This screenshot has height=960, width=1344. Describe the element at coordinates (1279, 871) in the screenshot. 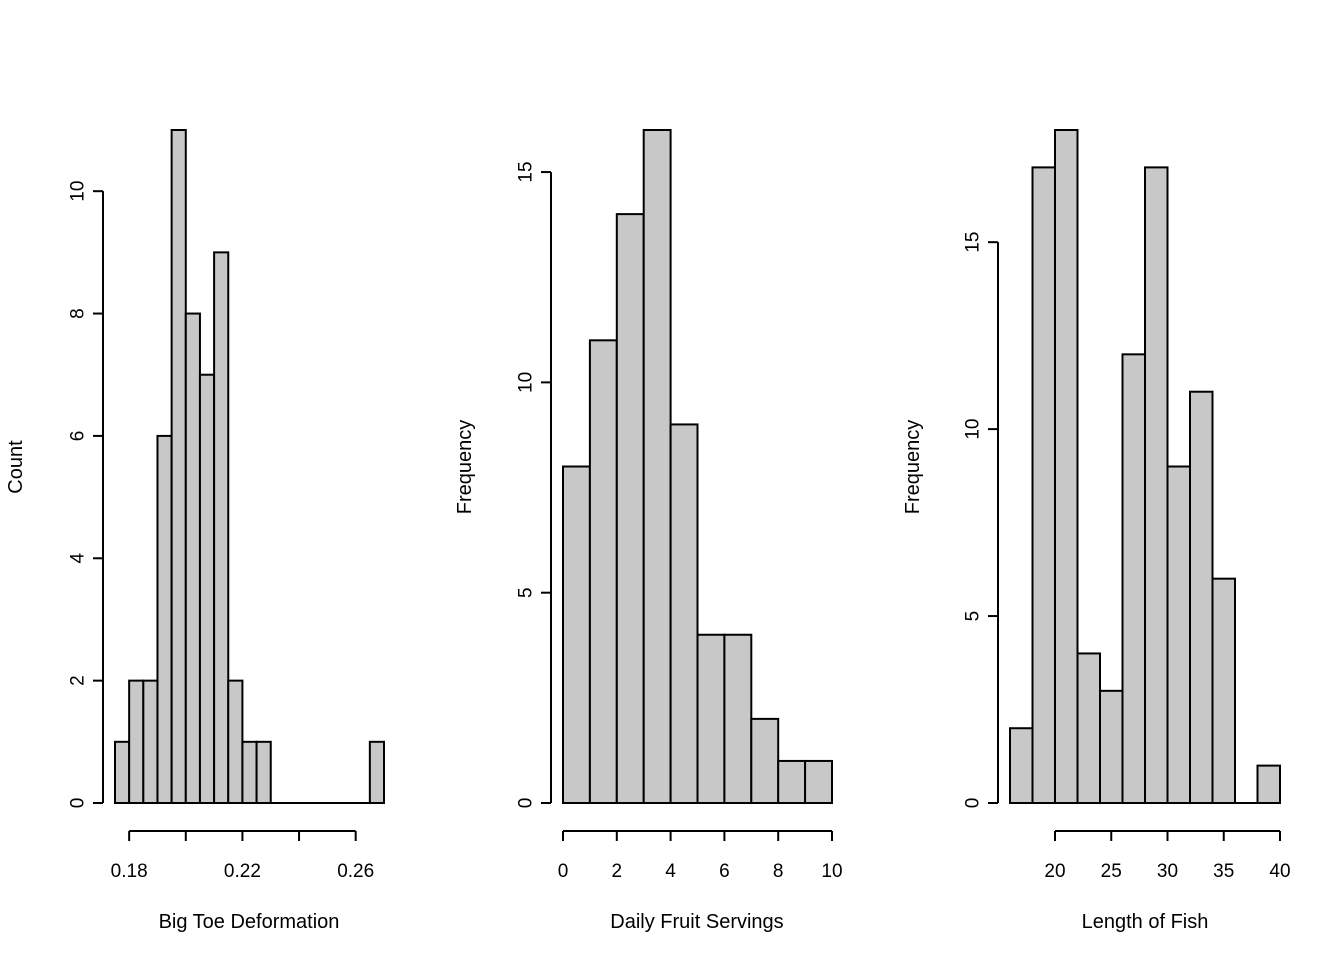

I see `x-tick-label: 40` at that location.